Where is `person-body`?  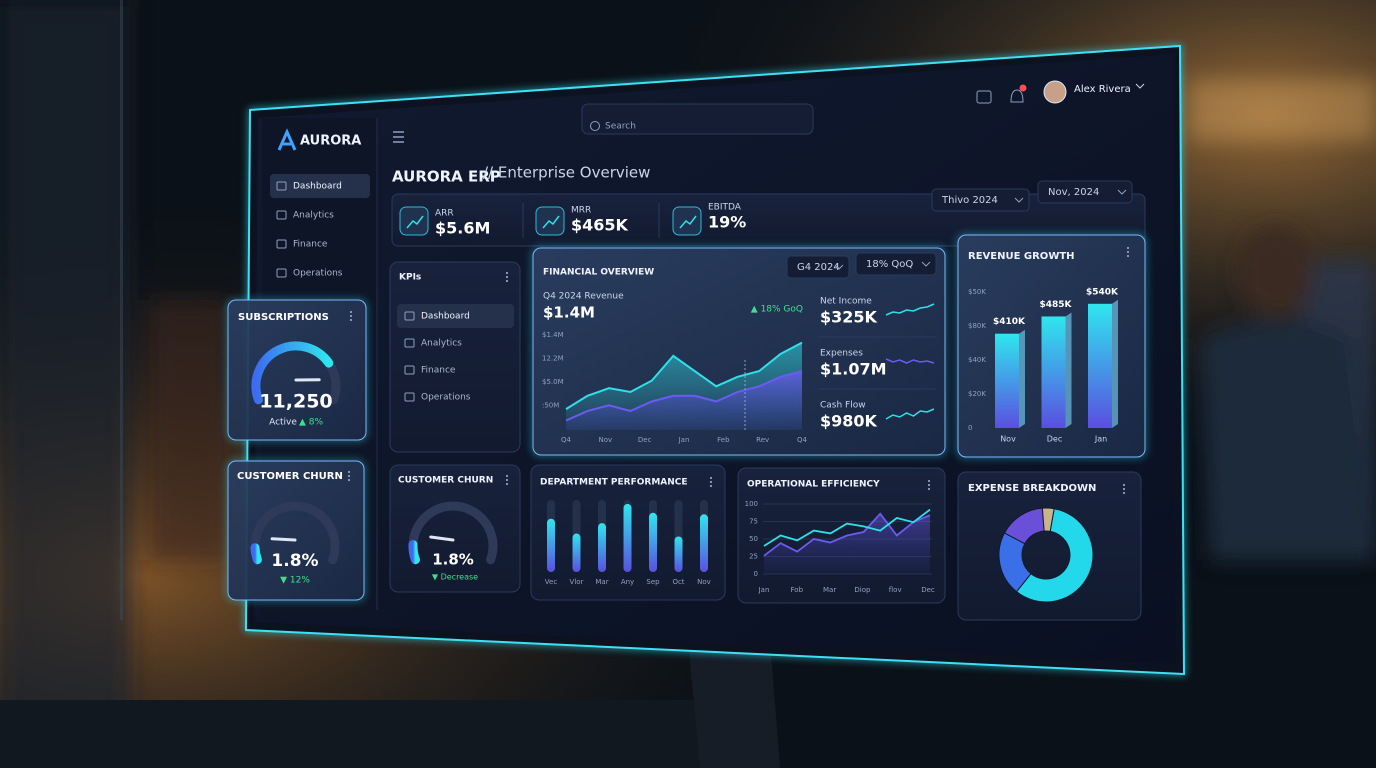 person-body is located at coordinates (1288, 440).